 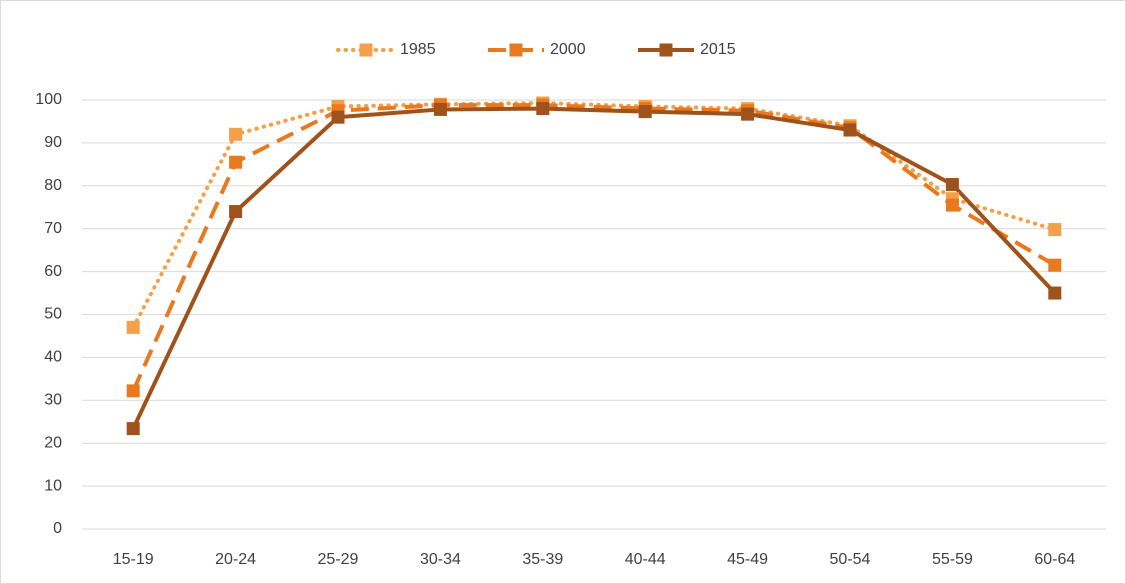 I want to click on y-tick-label: 30, so click(x=53, y=400).